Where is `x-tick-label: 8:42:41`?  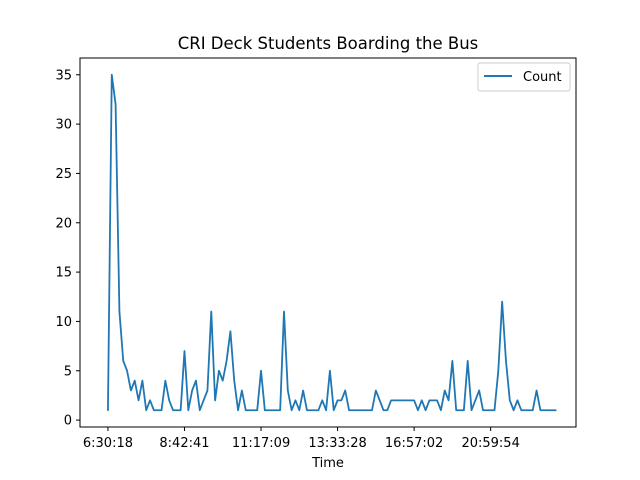
x-tick-label: 8:42:41 is located at coordinates (184, 443).